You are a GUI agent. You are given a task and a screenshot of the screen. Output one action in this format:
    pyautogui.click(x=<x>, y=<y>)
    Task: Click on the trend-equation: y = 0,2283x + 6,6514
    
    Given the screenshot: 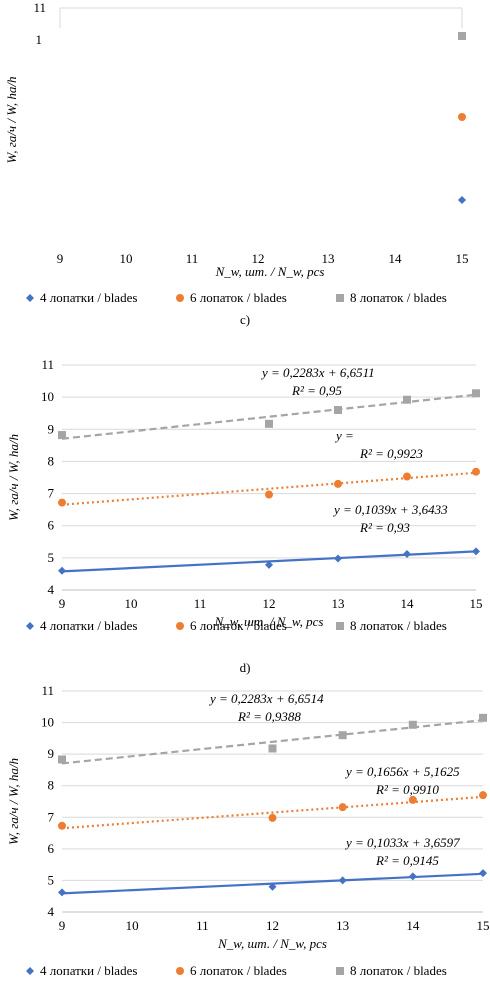 What is the action you would take?
    pyautogui.click(x=266, y=698)
    